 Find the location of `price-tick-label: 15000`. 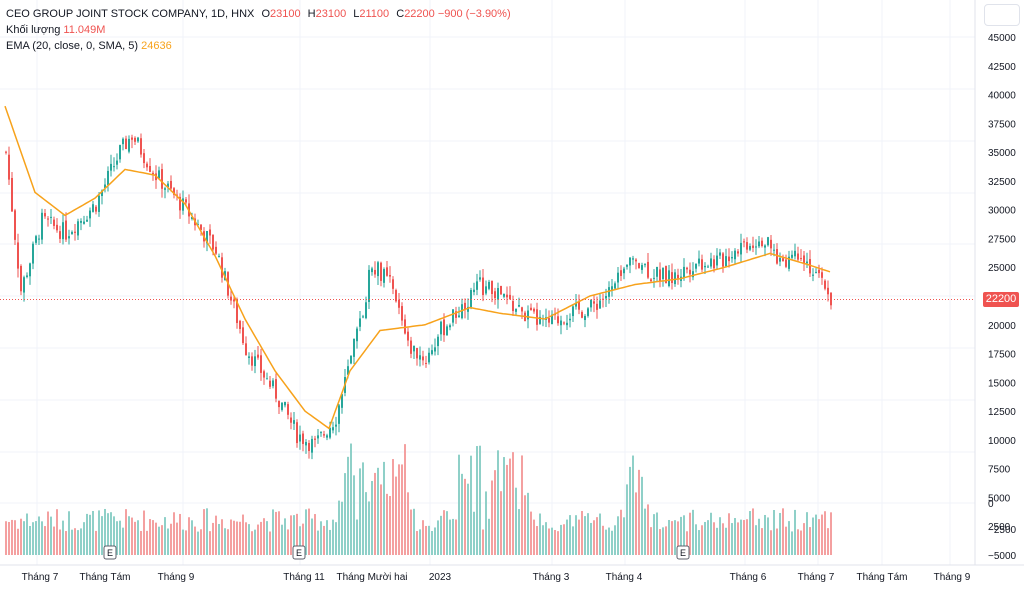

price-tick-label: 15000 is located at coordinates (1002, 383).